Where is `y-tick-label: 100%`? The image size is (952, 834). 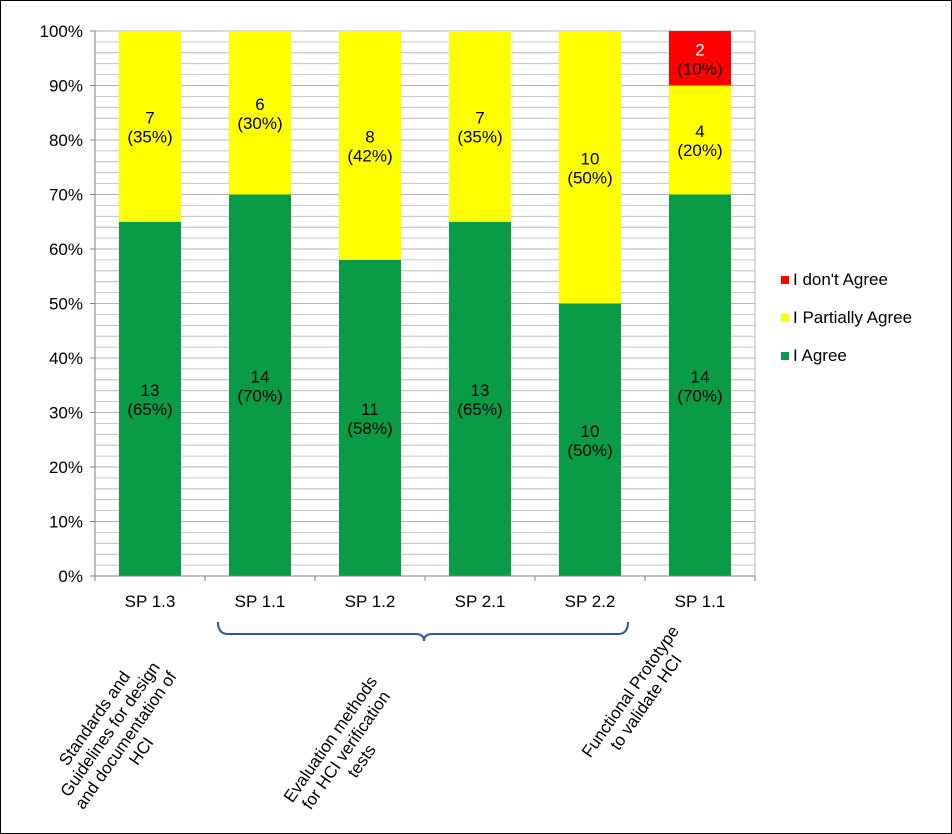 y-tick-label: 100% is located at coordinates (61, 31).